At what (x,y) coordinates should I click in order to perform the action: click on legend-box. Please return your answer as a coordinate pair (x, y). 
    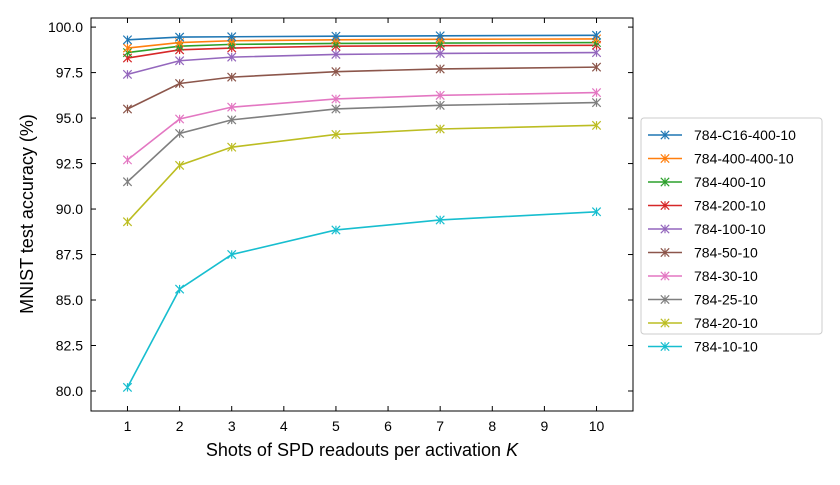
    Looking at the image, I should click on (731, 226).